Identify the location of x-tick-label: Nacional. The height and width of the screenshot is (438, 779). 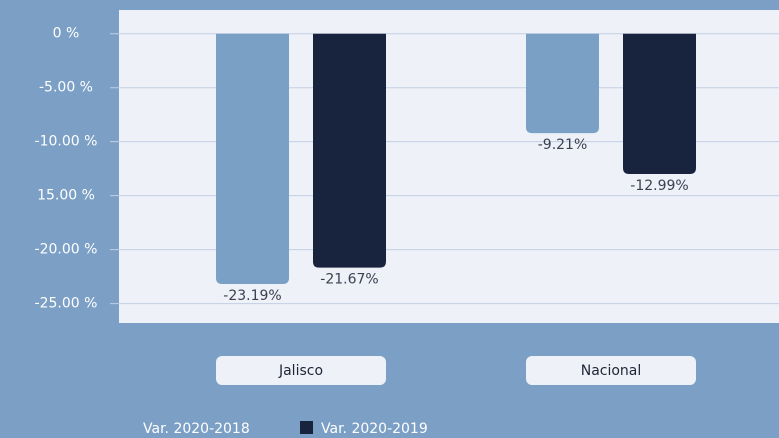
(611, 371).